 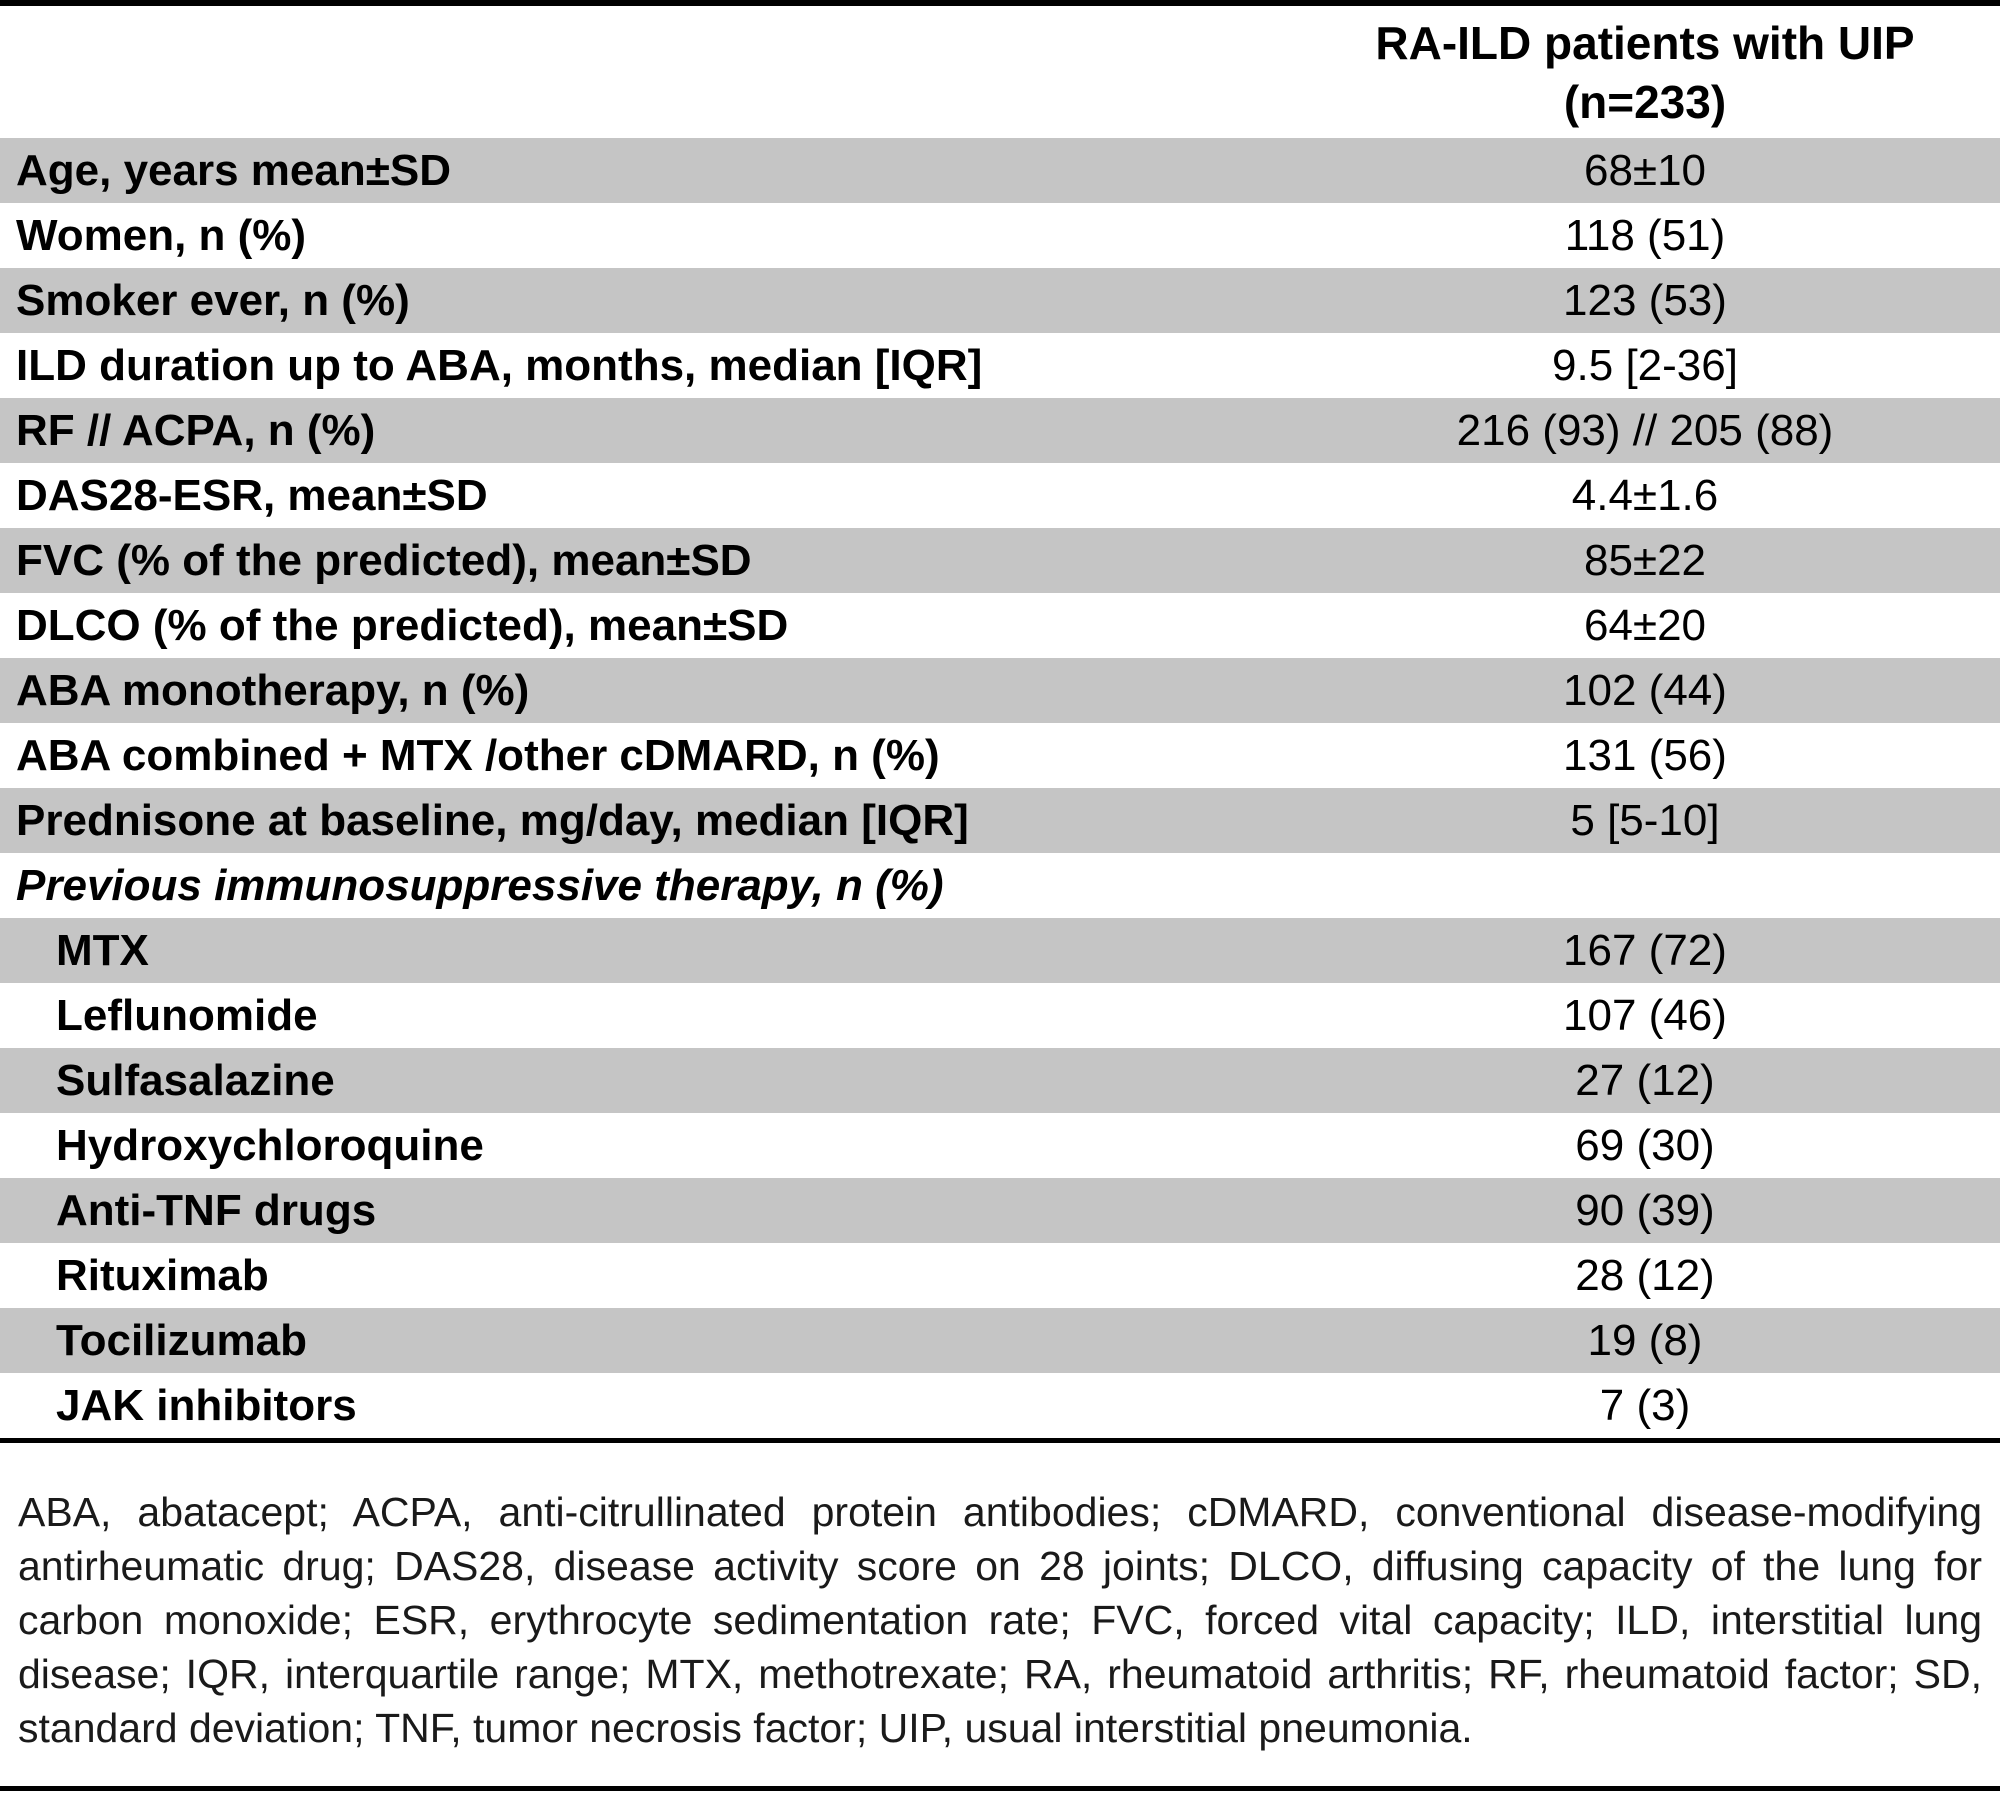 What do you see at coordinates (1000, 170) in the screenshot?
I see `table-row-age: Age, years mean±SD 68±10` at bounding box center [1000, 170].